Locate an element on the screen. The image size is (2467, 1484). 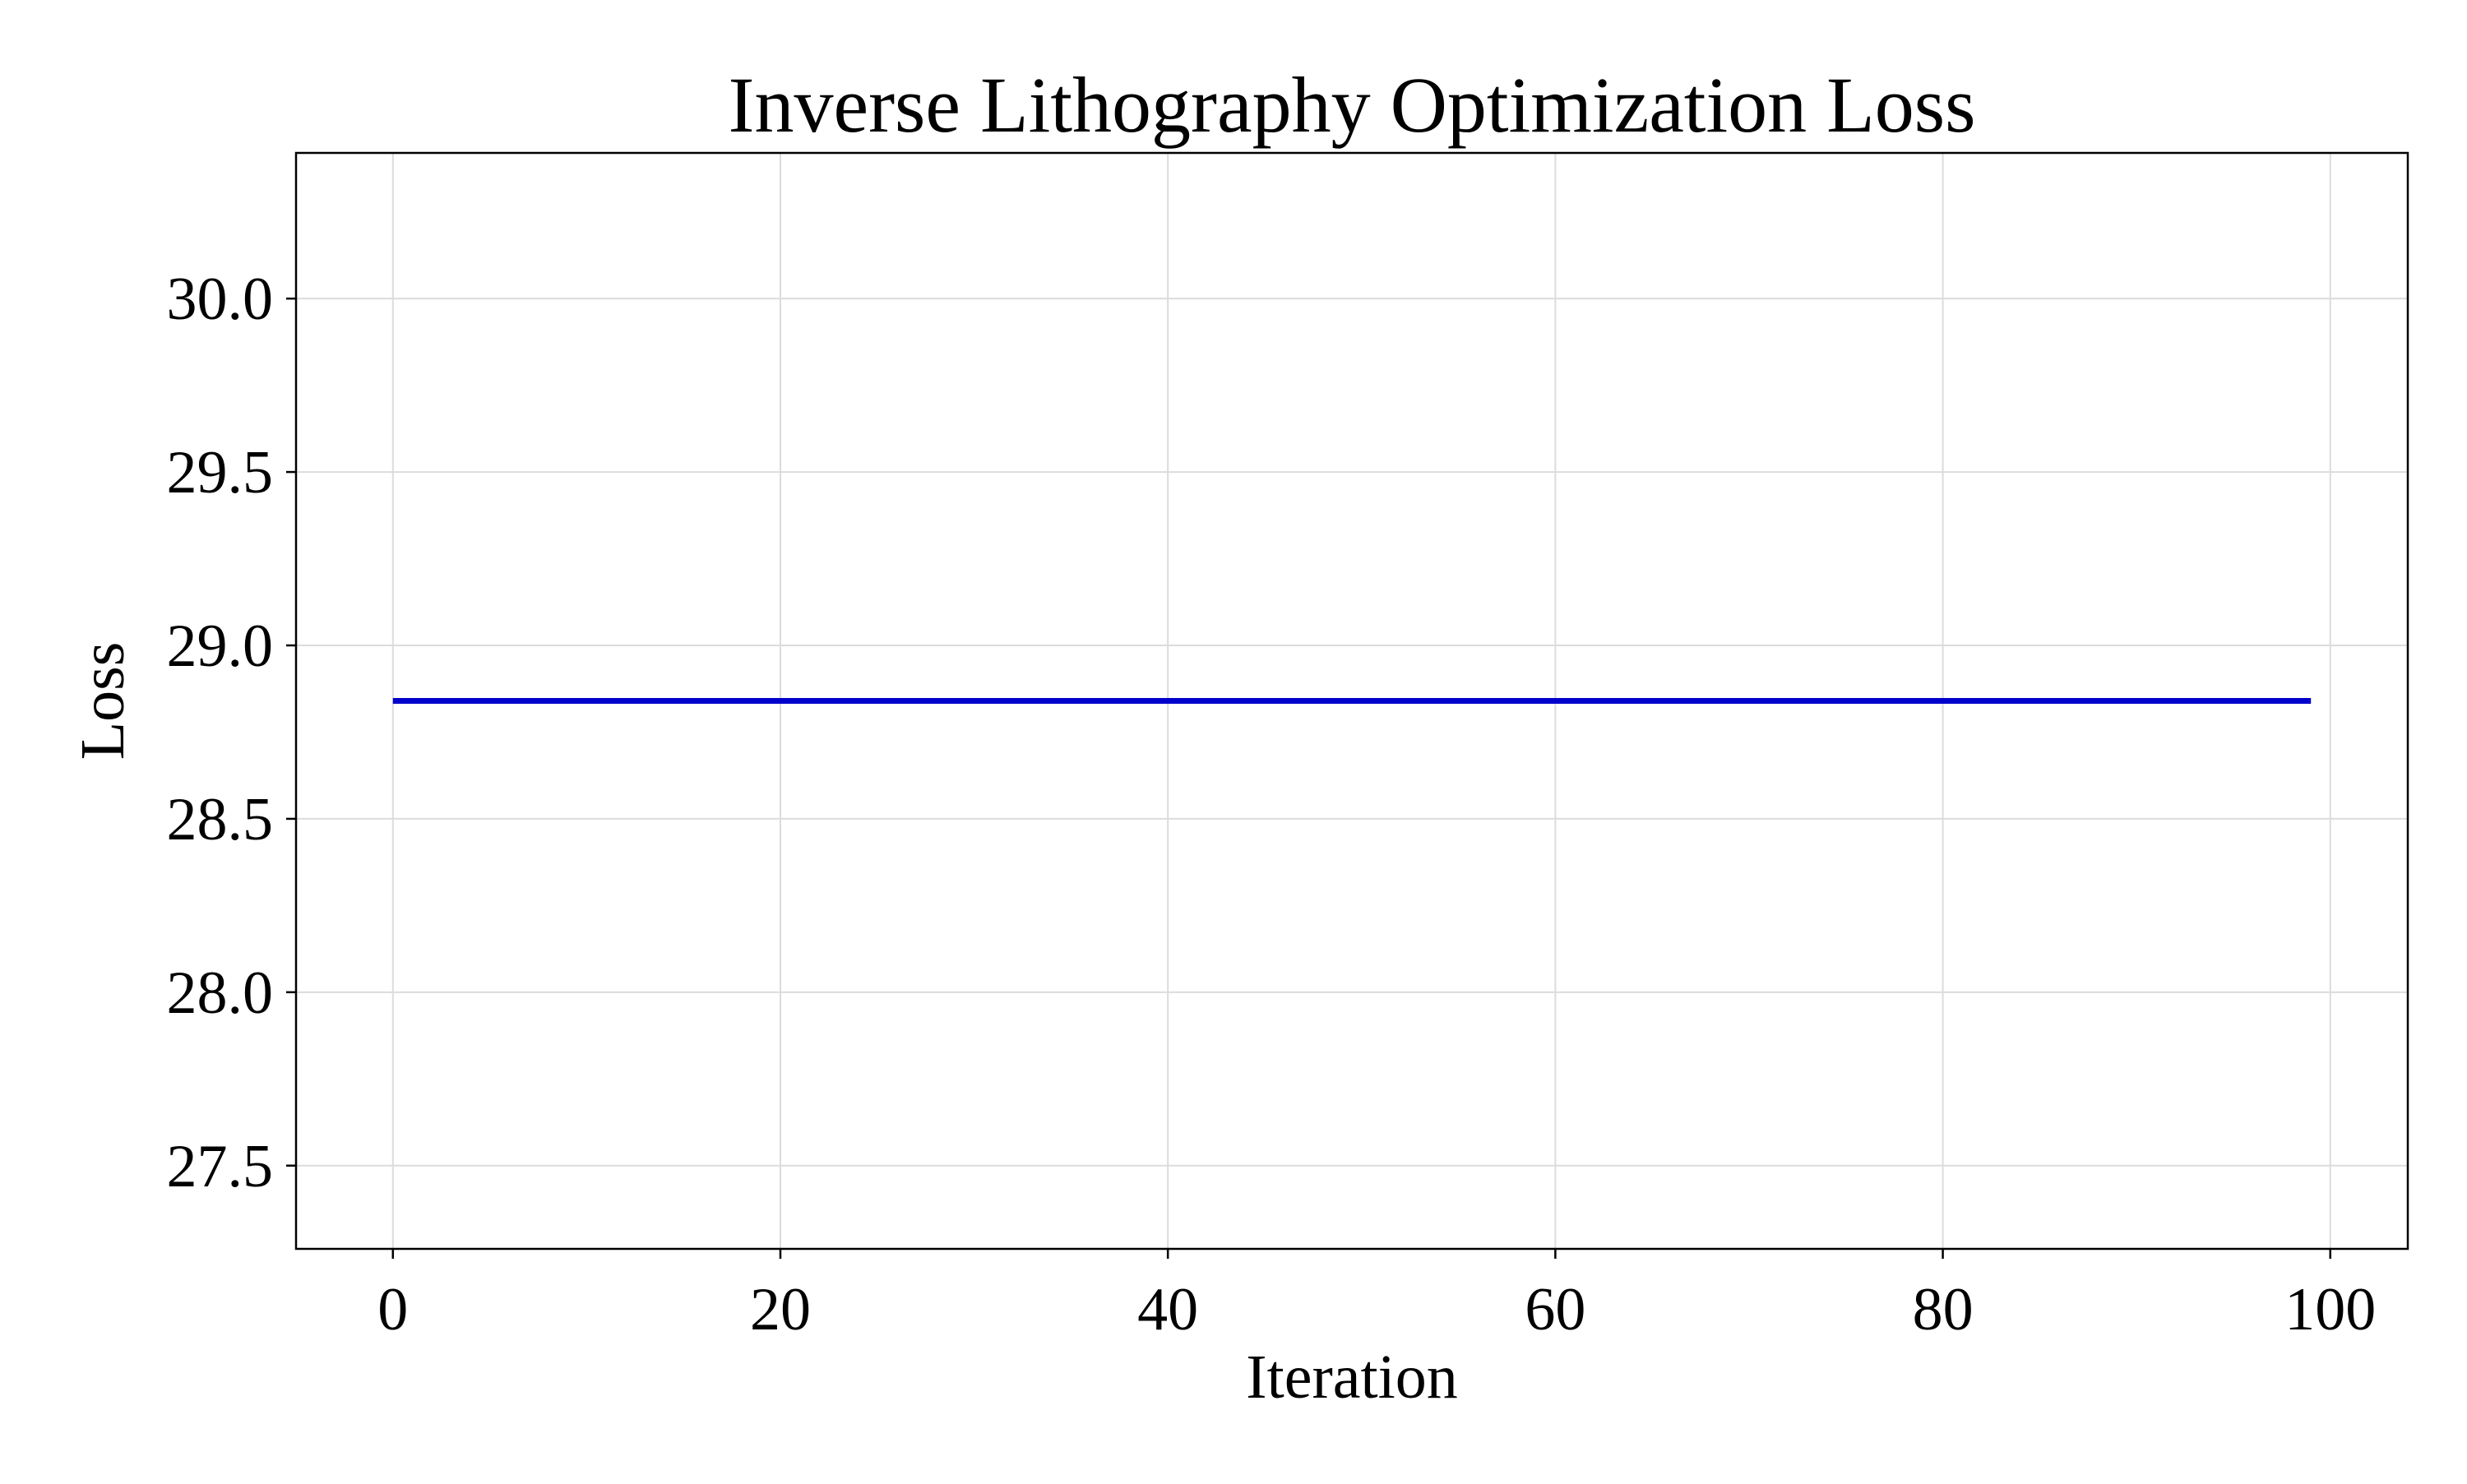
x-tick-label: 60 is located at coordinates (1555, 1309).